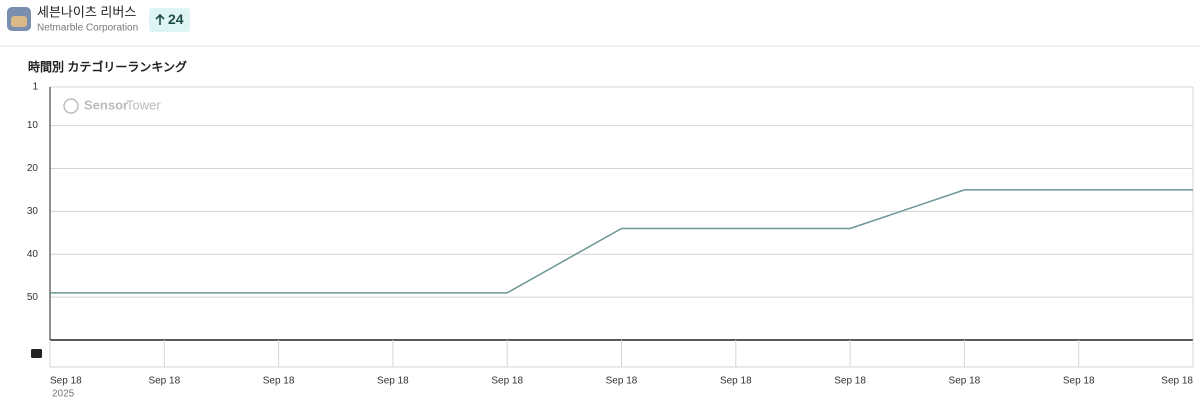  What do you see at coordinates (19, 21) in the screenshot?
I see `app-icon-art` at bounding box center [19, 21].